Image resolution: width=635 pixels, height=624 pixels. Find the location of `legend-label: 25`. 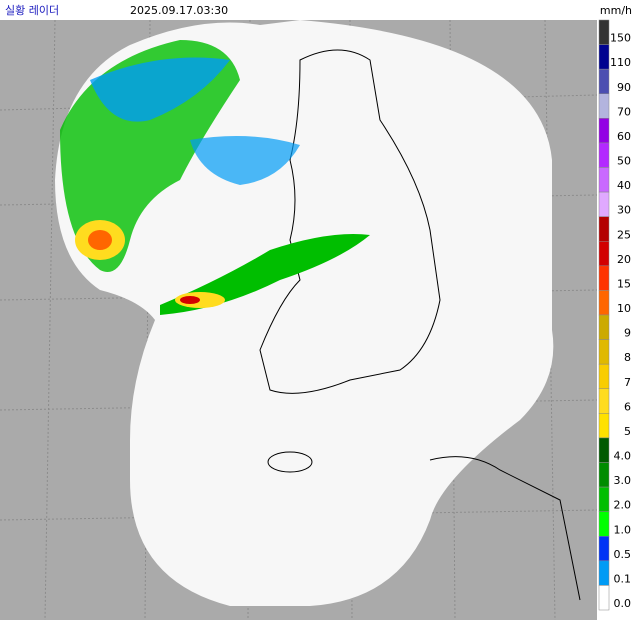

legend-label: 25 is located at coordinates (624, 234).